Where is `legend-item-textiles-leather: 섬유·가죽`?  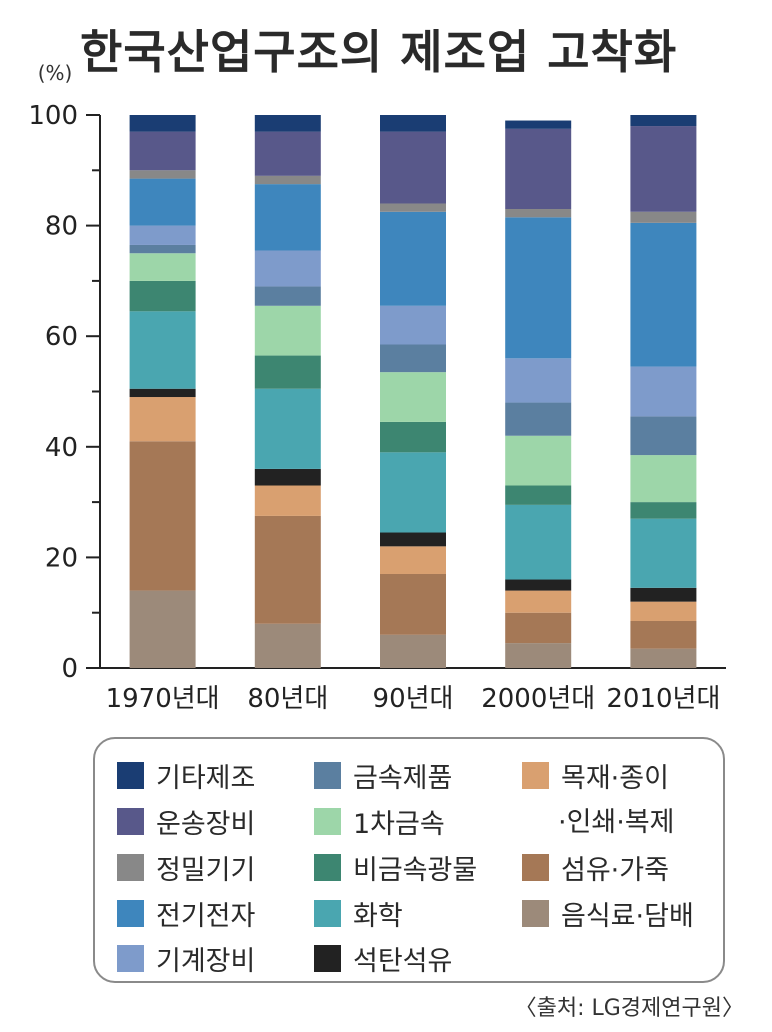
legend-item-textiles-leather: 섬유·가죽 is located at coordinates (595, 867).